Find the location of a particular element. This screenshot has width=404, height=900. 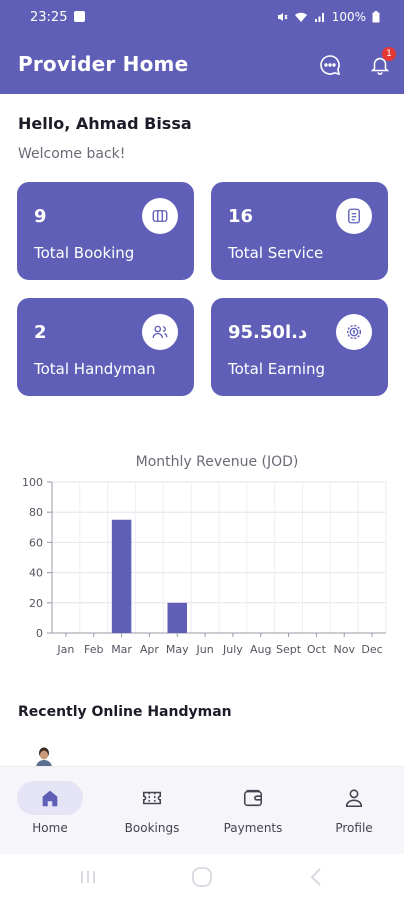

x-tick-label: May is located at coordinates (177, 649).